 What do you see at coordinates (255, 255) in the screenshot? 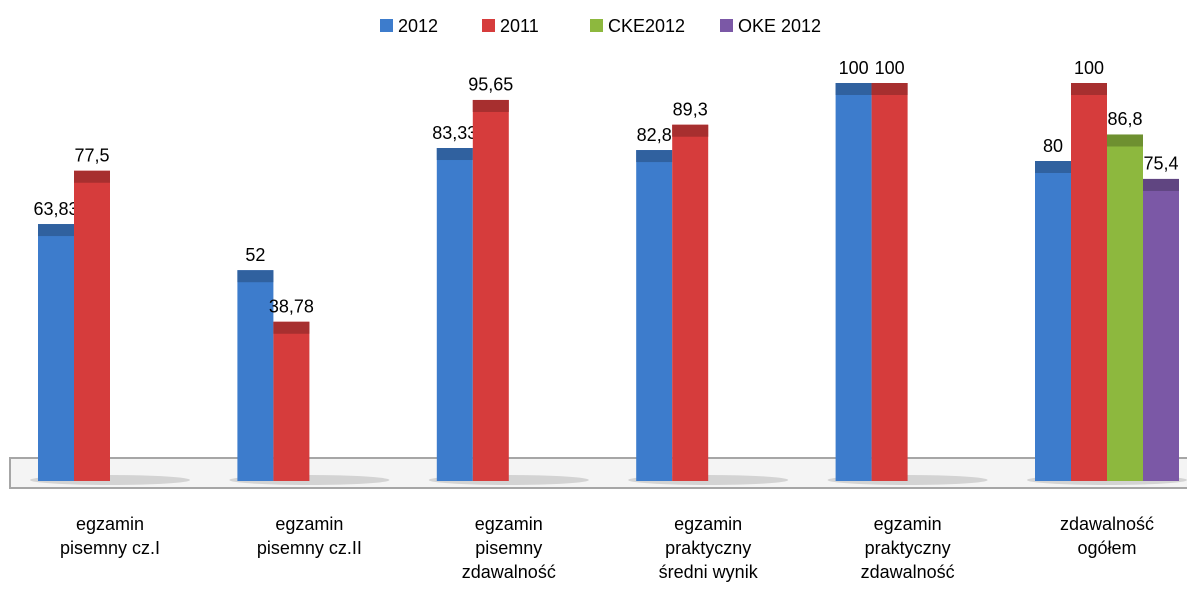
I see `data-label: 52` at bounding box center [255, 255].